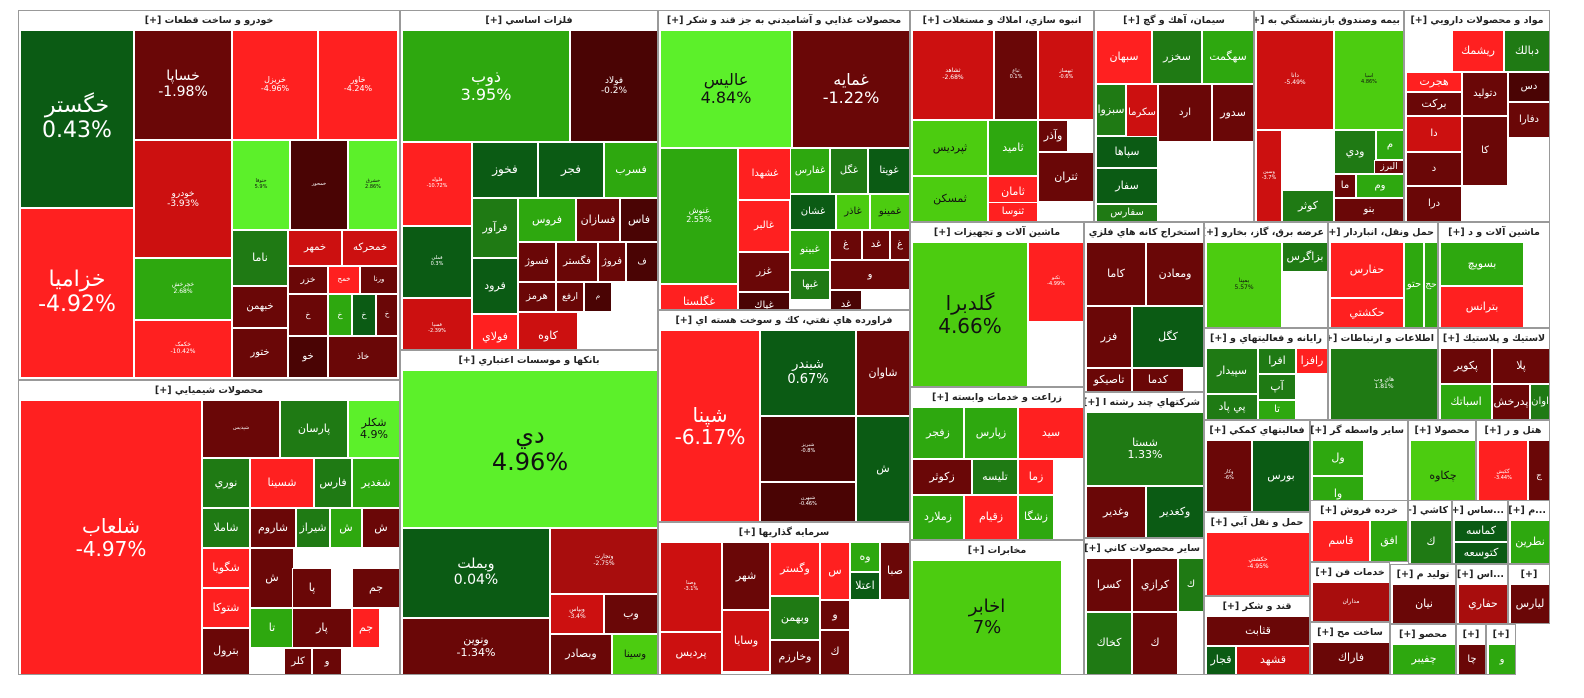 The width and height of the screenshot is (1584, 698). What do you see at coordinates (308, 315) in the screenshot?
I see `stock-tile: خ` at bounding box center [308, 315].